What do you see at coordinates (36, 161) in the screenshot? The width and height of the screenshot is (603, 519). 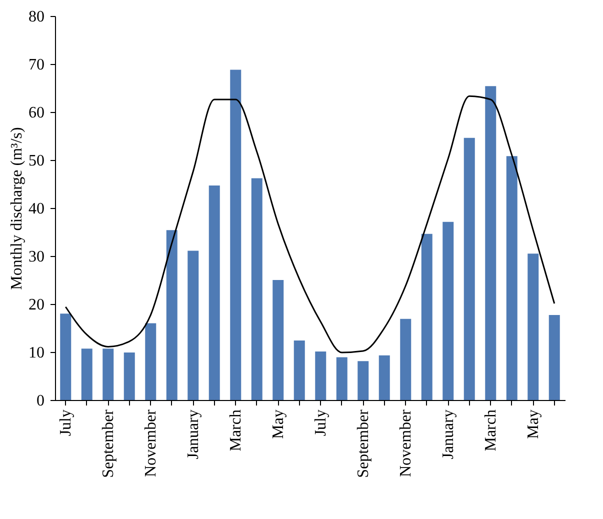 I see `y-tick-label: 50` at bounding box center [36, 161].